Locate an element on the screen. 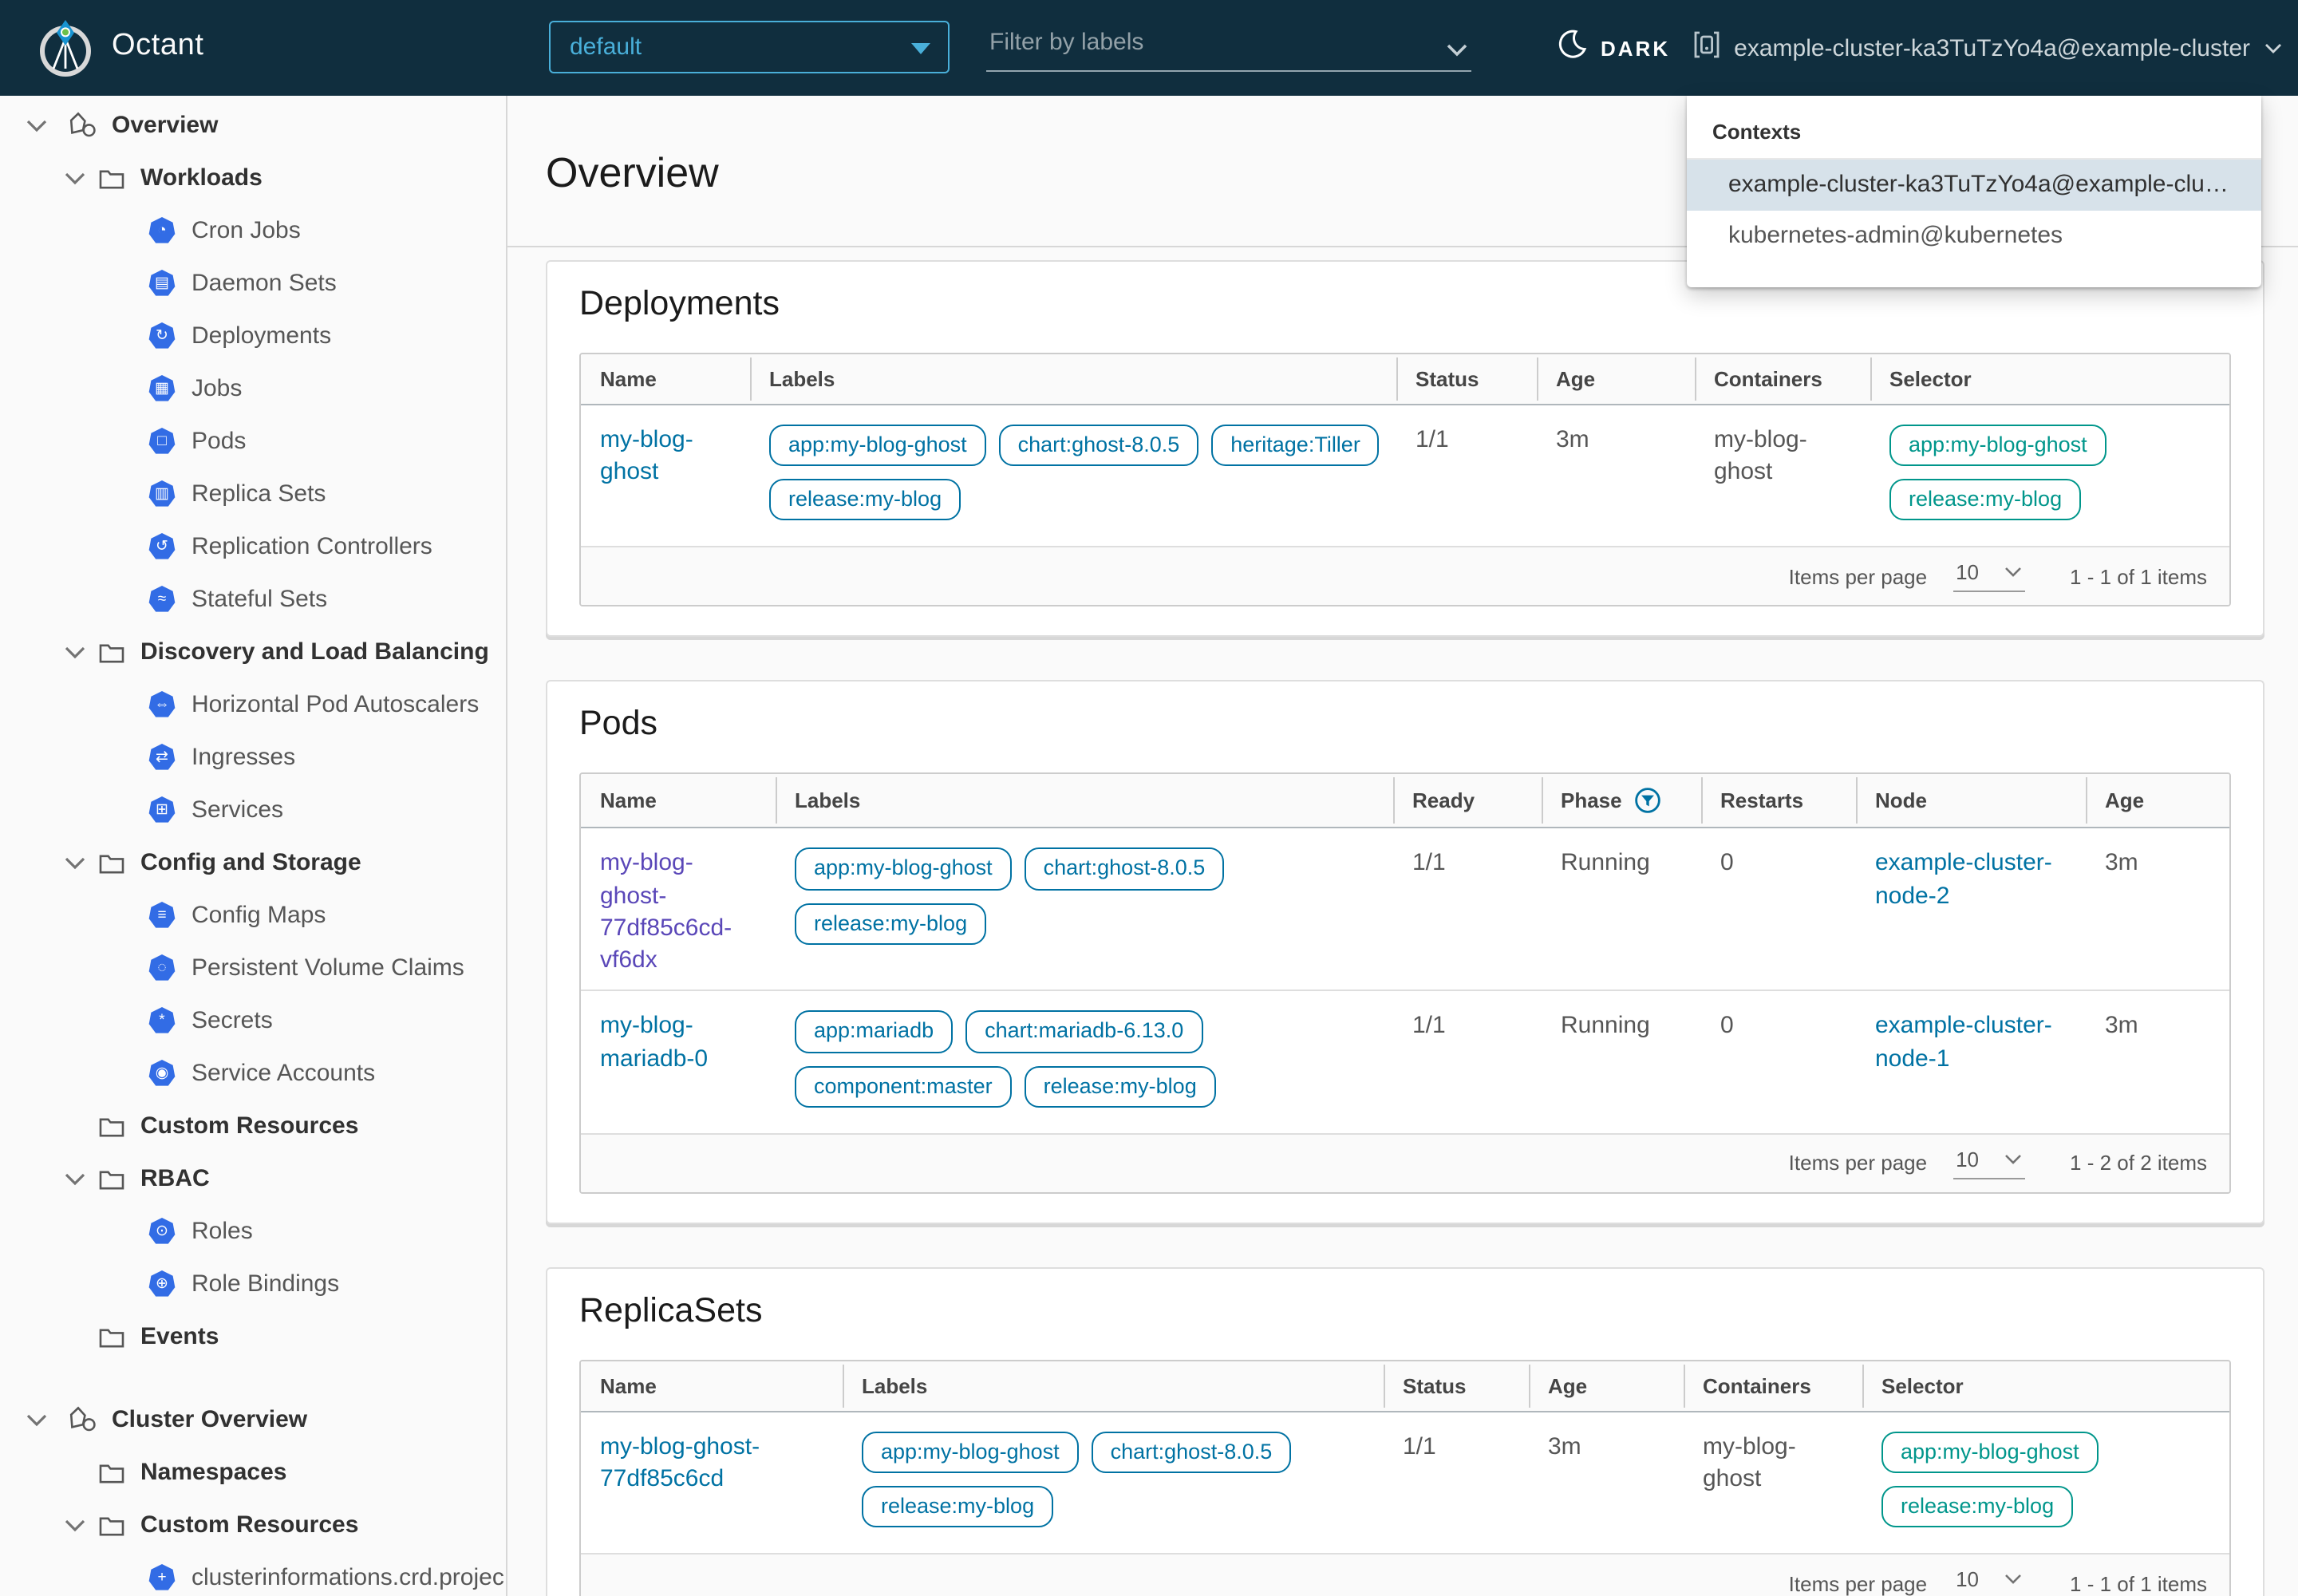 The width and height of the screenshot is (2298, 1596). sidebar-item-jobs: ▦ Jobs is located at coordinates (253, 388).